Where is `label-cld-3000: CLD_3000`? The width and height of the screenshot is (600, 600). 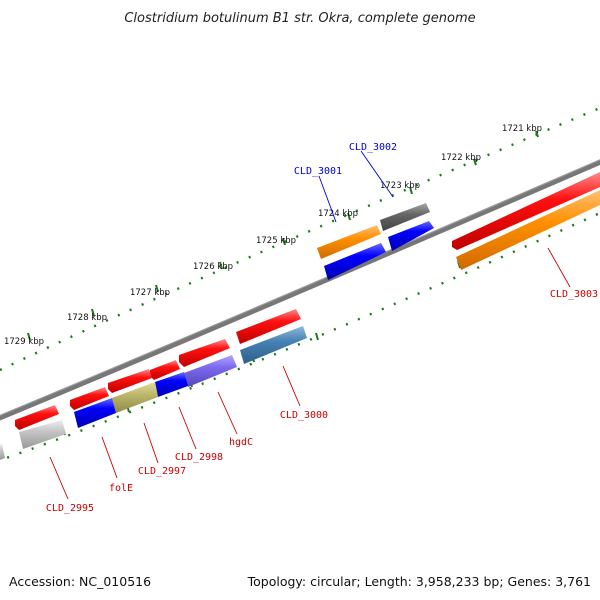
label-cld-3000: CLD_3000 is located at coordinates (304, 415).